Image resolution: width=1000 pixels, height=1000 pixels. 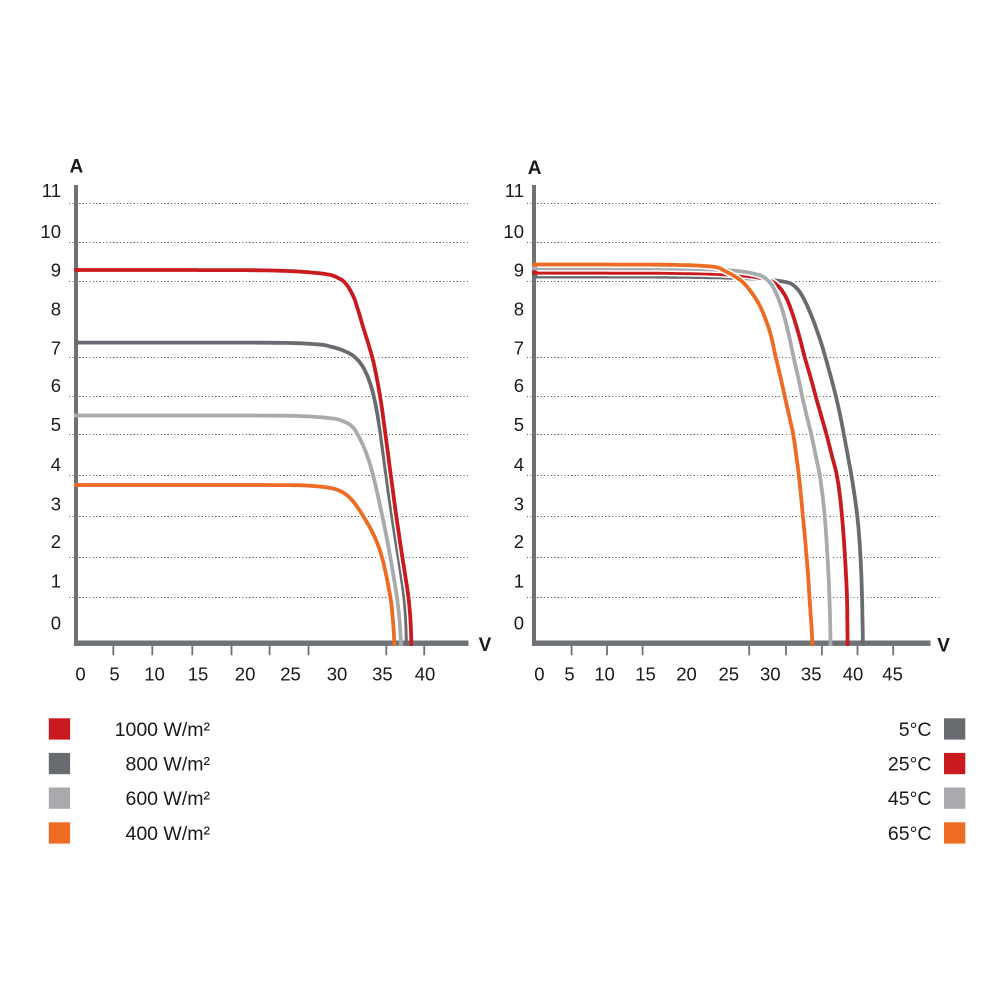 What do you see at coordinates (163, 730) in the screenshot?
I see `svg-text: 1000 W/m²` at bounding box center [163, 730].